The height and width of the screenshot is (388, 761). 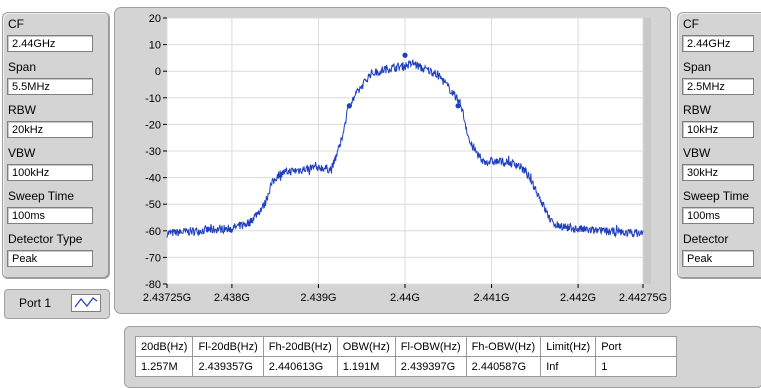 I want to click on table-cell: 1, so click(x=636, y=366).